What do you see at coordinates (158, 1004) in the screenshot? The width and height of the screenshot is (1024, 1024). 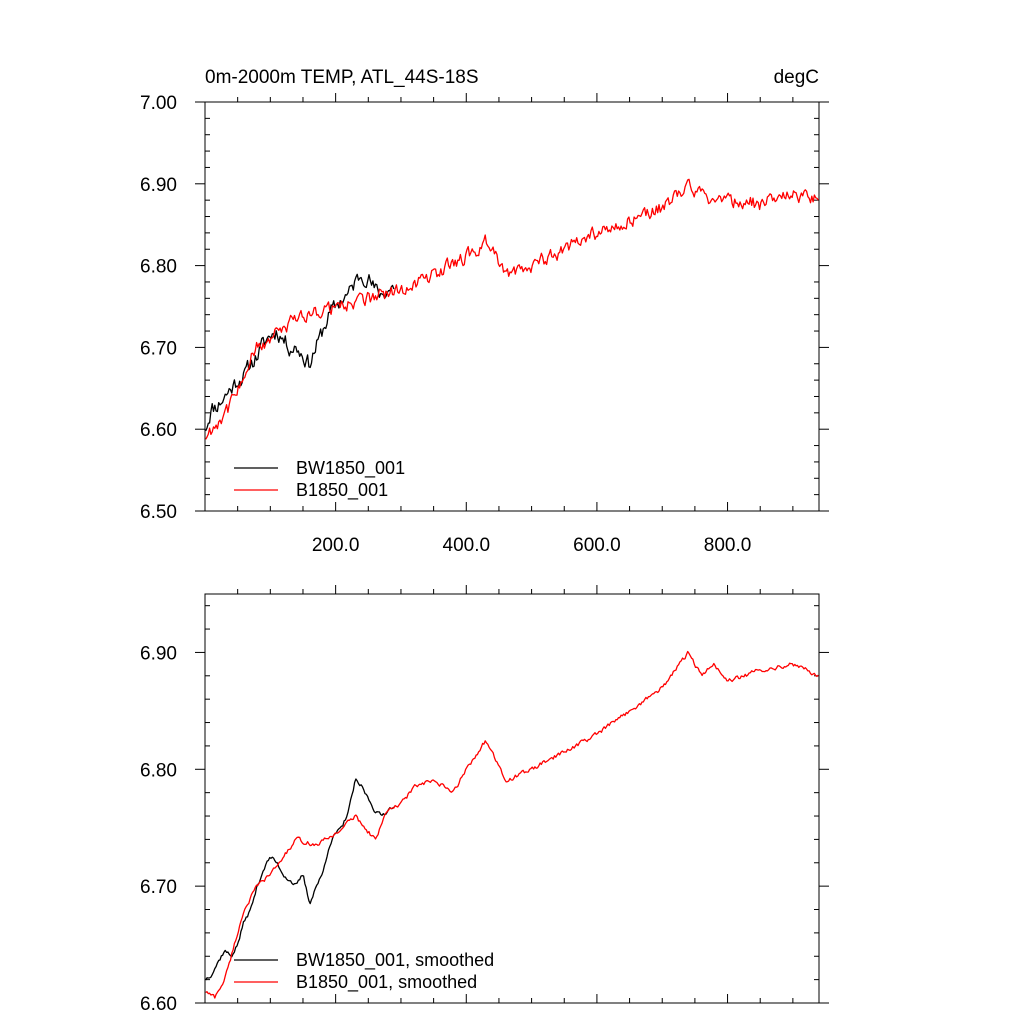 I see `bottom-y-tick-label: 6.60` at bounding box center [158, 1004].